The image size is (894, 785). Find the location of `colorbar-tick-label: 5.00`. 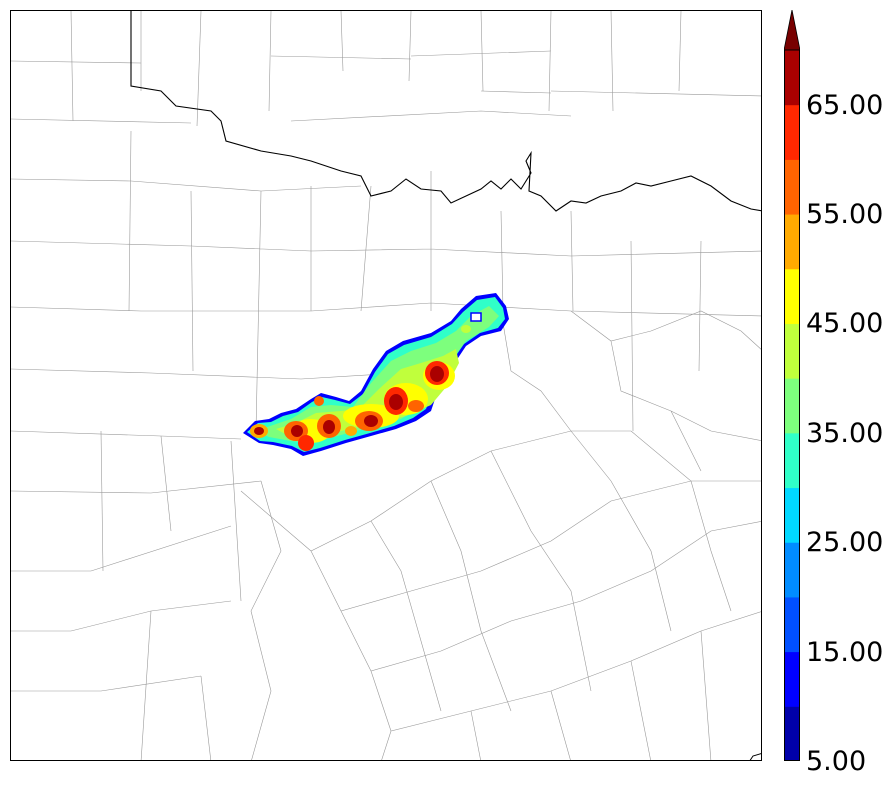

colorbar-tick-label: 5.00 is located at coordinates (836, 761).